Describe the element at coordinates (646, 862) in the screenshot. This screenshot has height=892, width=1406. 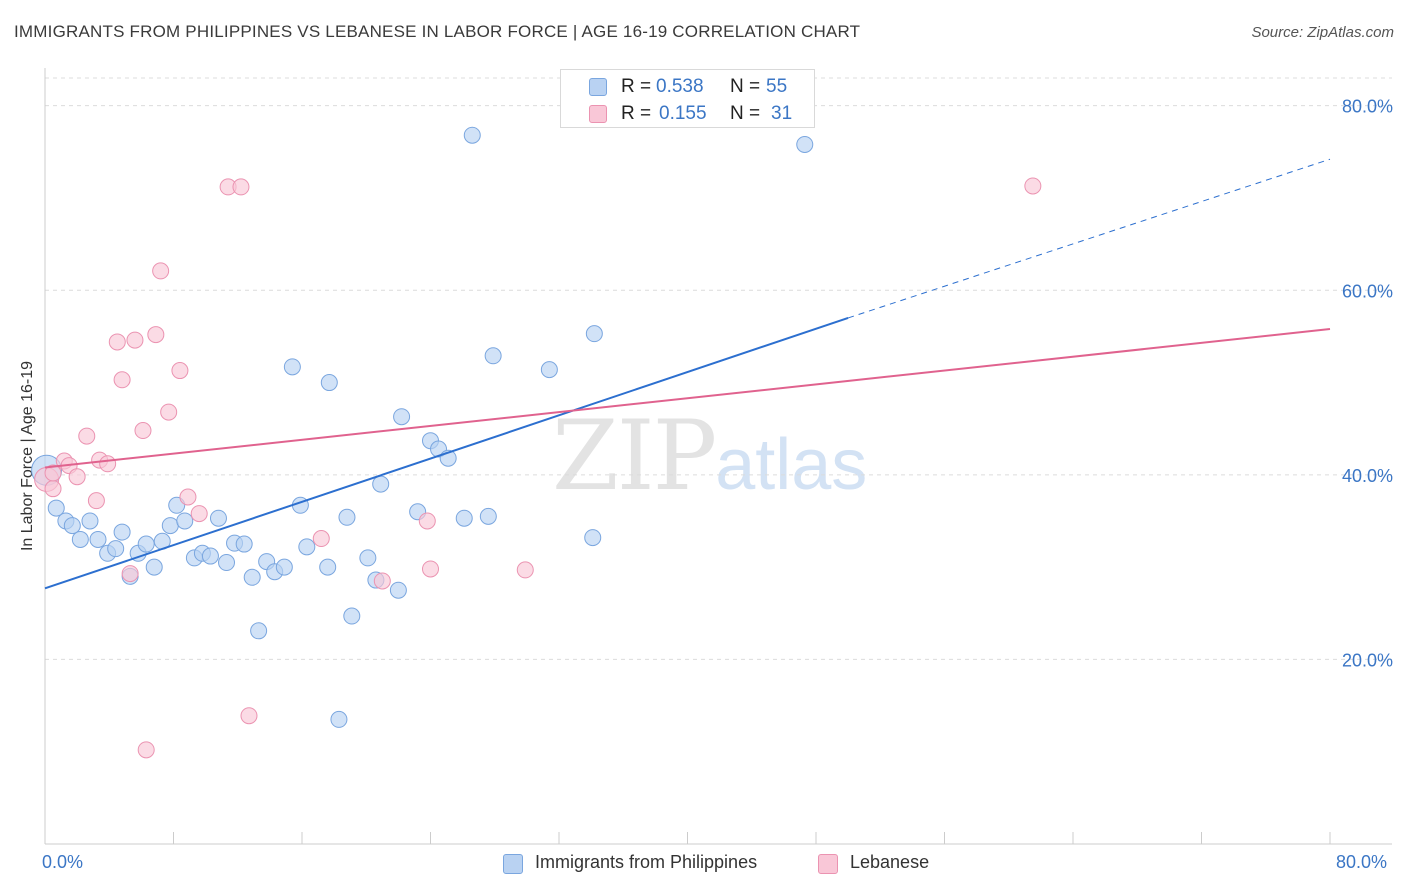
I see `philippines-legend-label: Immigrants from Philippines` at that location.